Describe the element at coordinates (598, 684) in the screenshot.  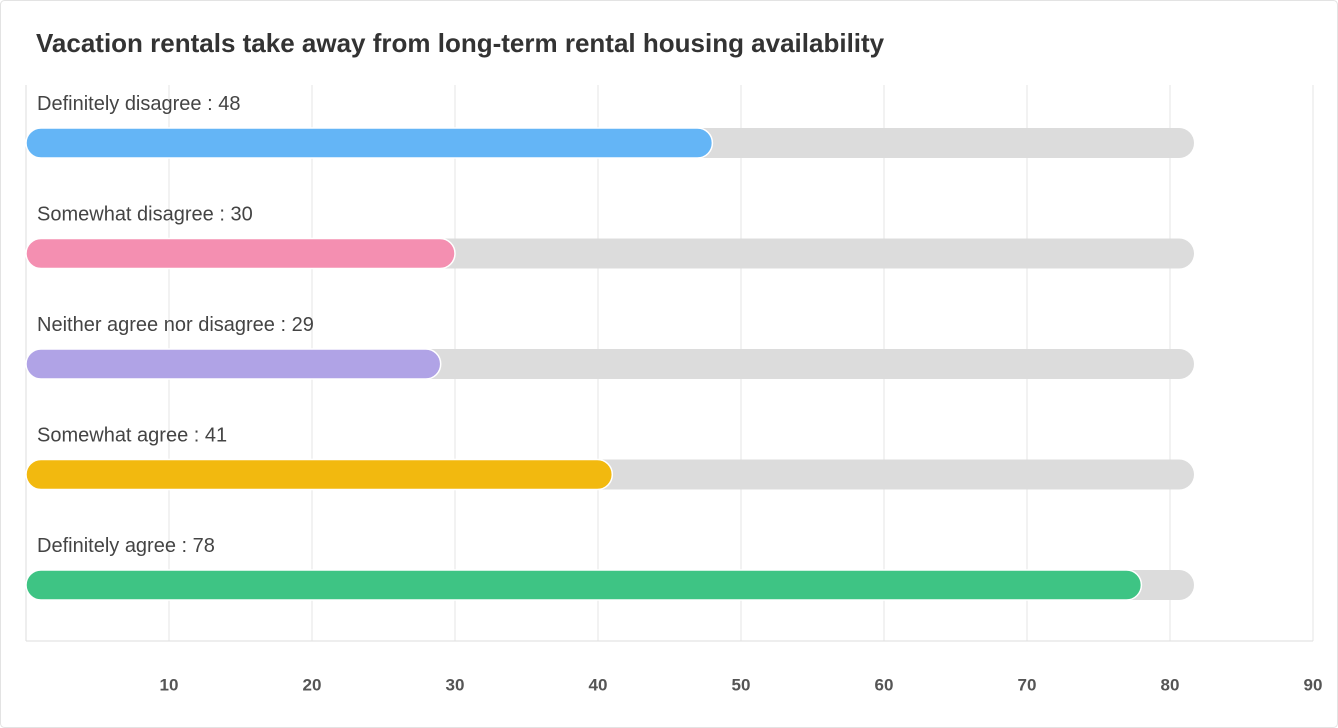
I see `x-tick-label: 40` at that location.